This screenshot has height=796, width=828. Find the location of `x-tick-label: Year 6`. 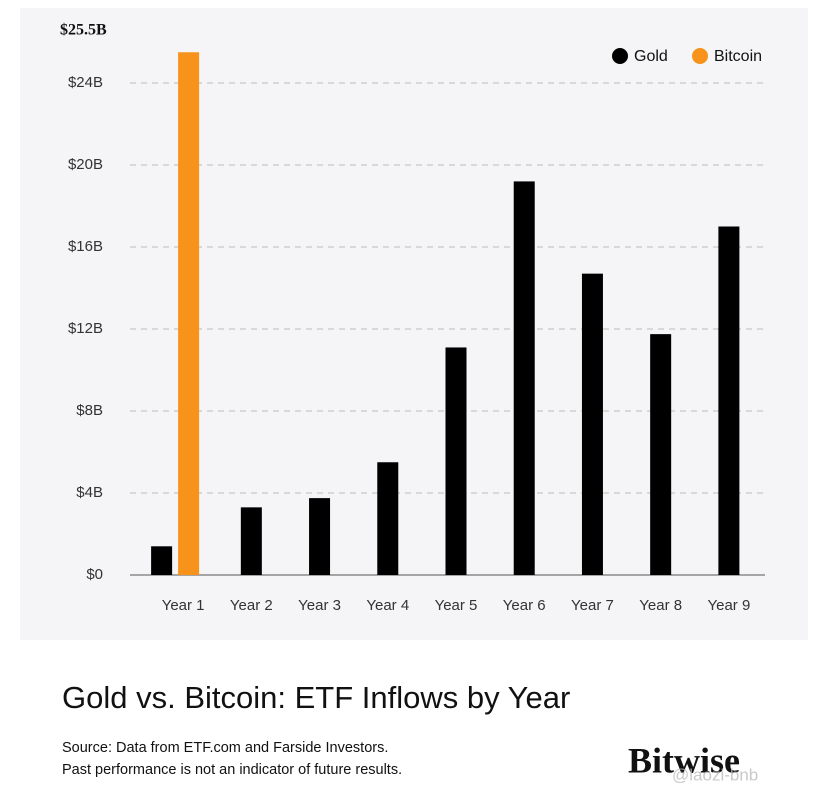

x-tick-label: Year 6 is located at coordinates (524, 605).